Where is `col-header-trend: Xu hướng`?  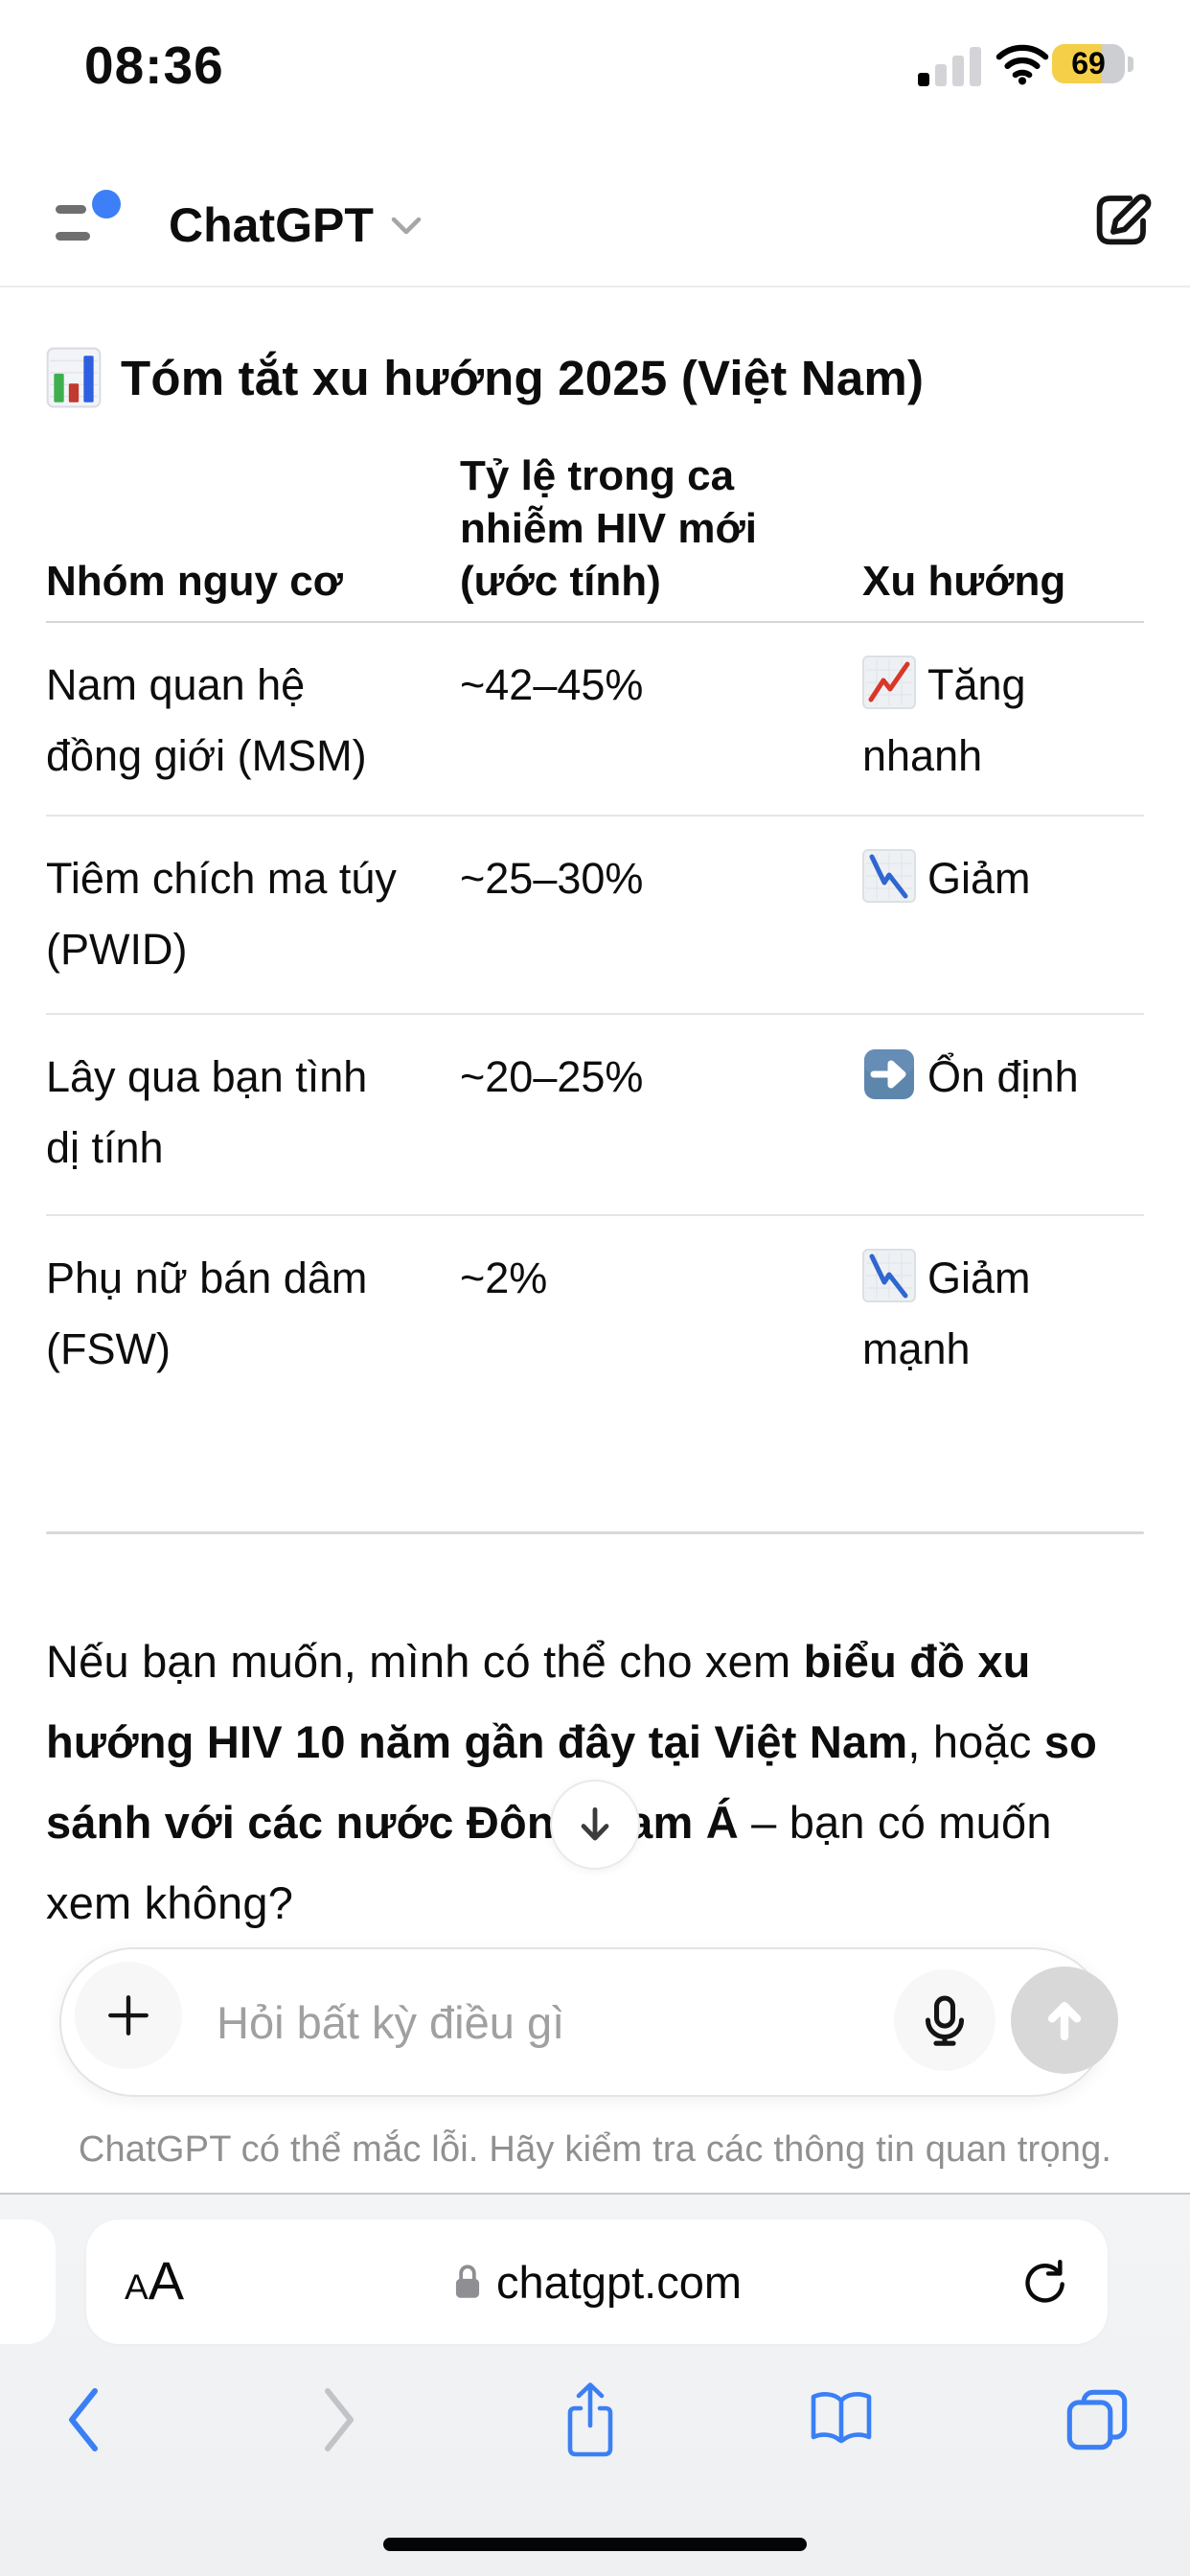 col-header-trend: Xu hướng is located at coordinates (964, 581).